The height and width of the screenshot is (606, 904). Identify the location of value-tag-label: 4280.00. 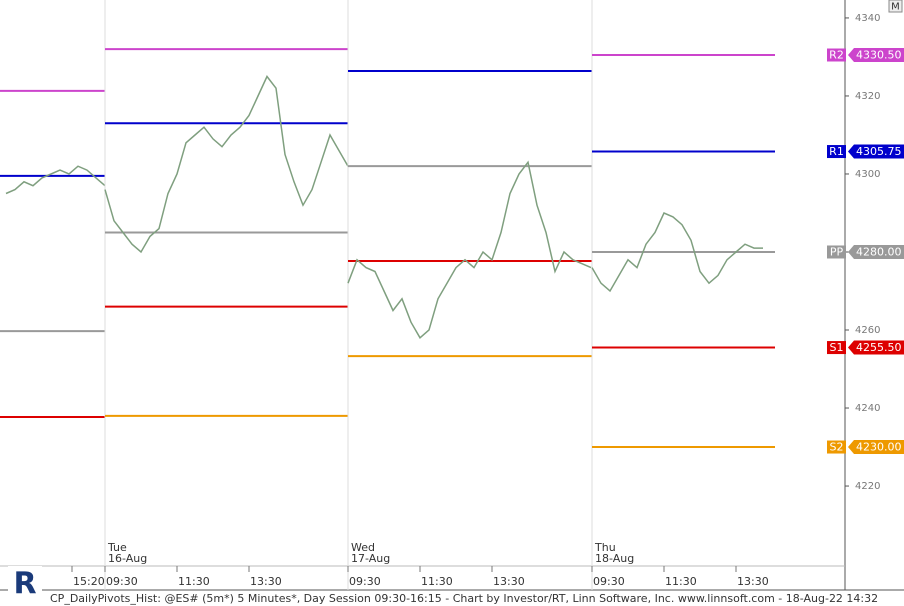
(879, 251).